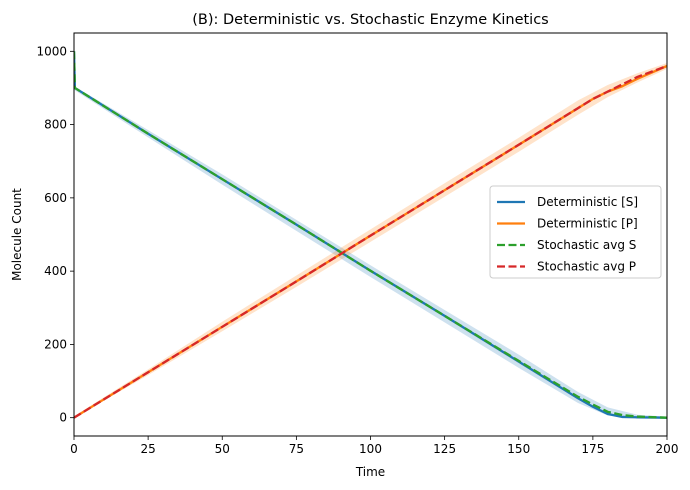 The width and height of the screenshot is (690, 490). Describe the element at coordinates (444, 449) in the screenshot. I see `x-tick-label: 125` at that location.